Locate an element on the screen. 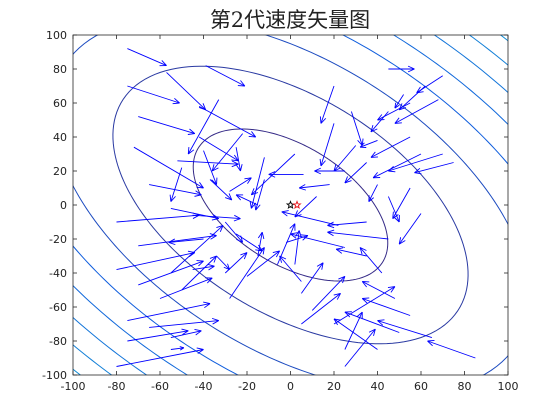 Image resolution: width=560 pixels, height=420 pixels. x-tick-label: 0 is located at coordinates (290, 386).